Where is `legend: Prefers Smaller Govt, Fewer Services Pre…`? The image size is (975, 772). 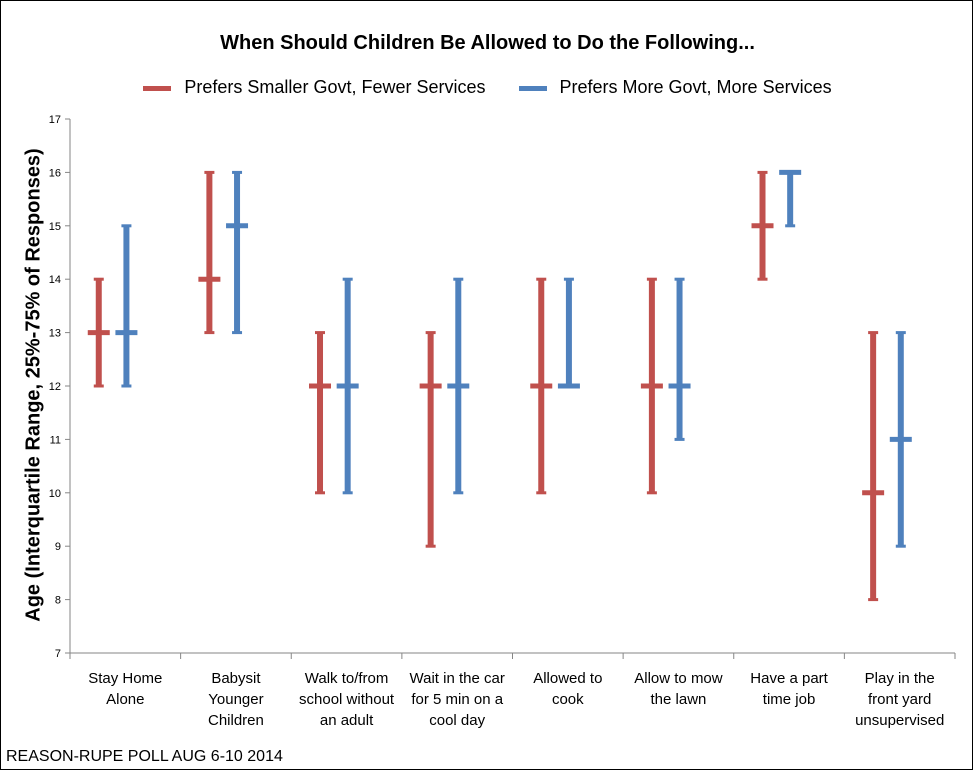 legend: Prefers Smaller Govt, Fewer Services Pre… is located at coordinates (487, 87).